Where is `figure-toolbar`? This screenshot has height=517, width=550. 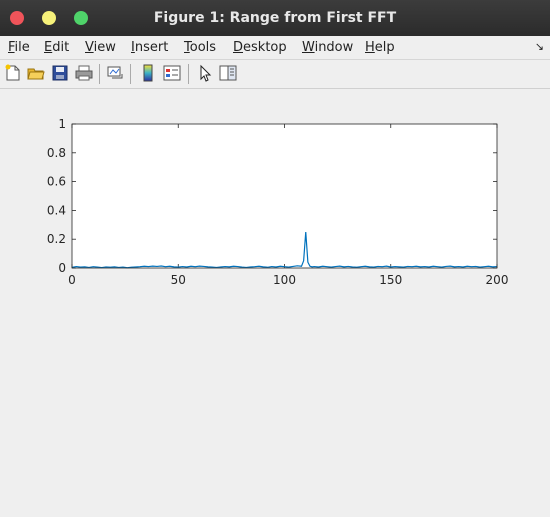 figure-toolbar is located at coordinates (275, 74).